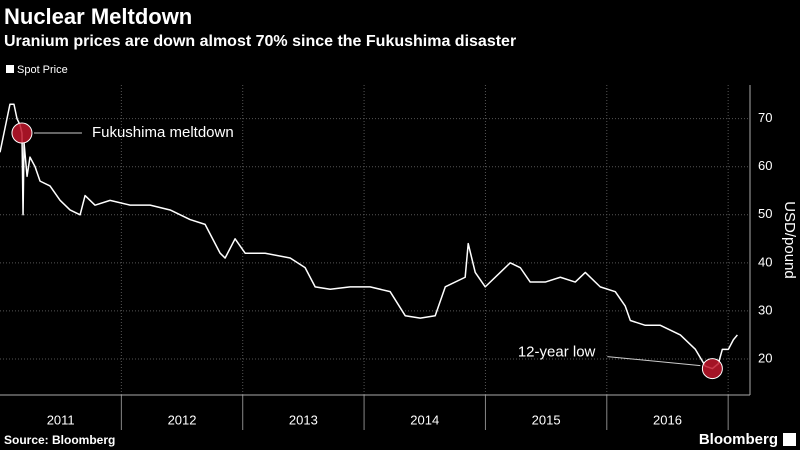  What do you see at coordinates (765, 261) in the screenshot?
I see `y-tick-label: 40` at bounding box center [765, 261].